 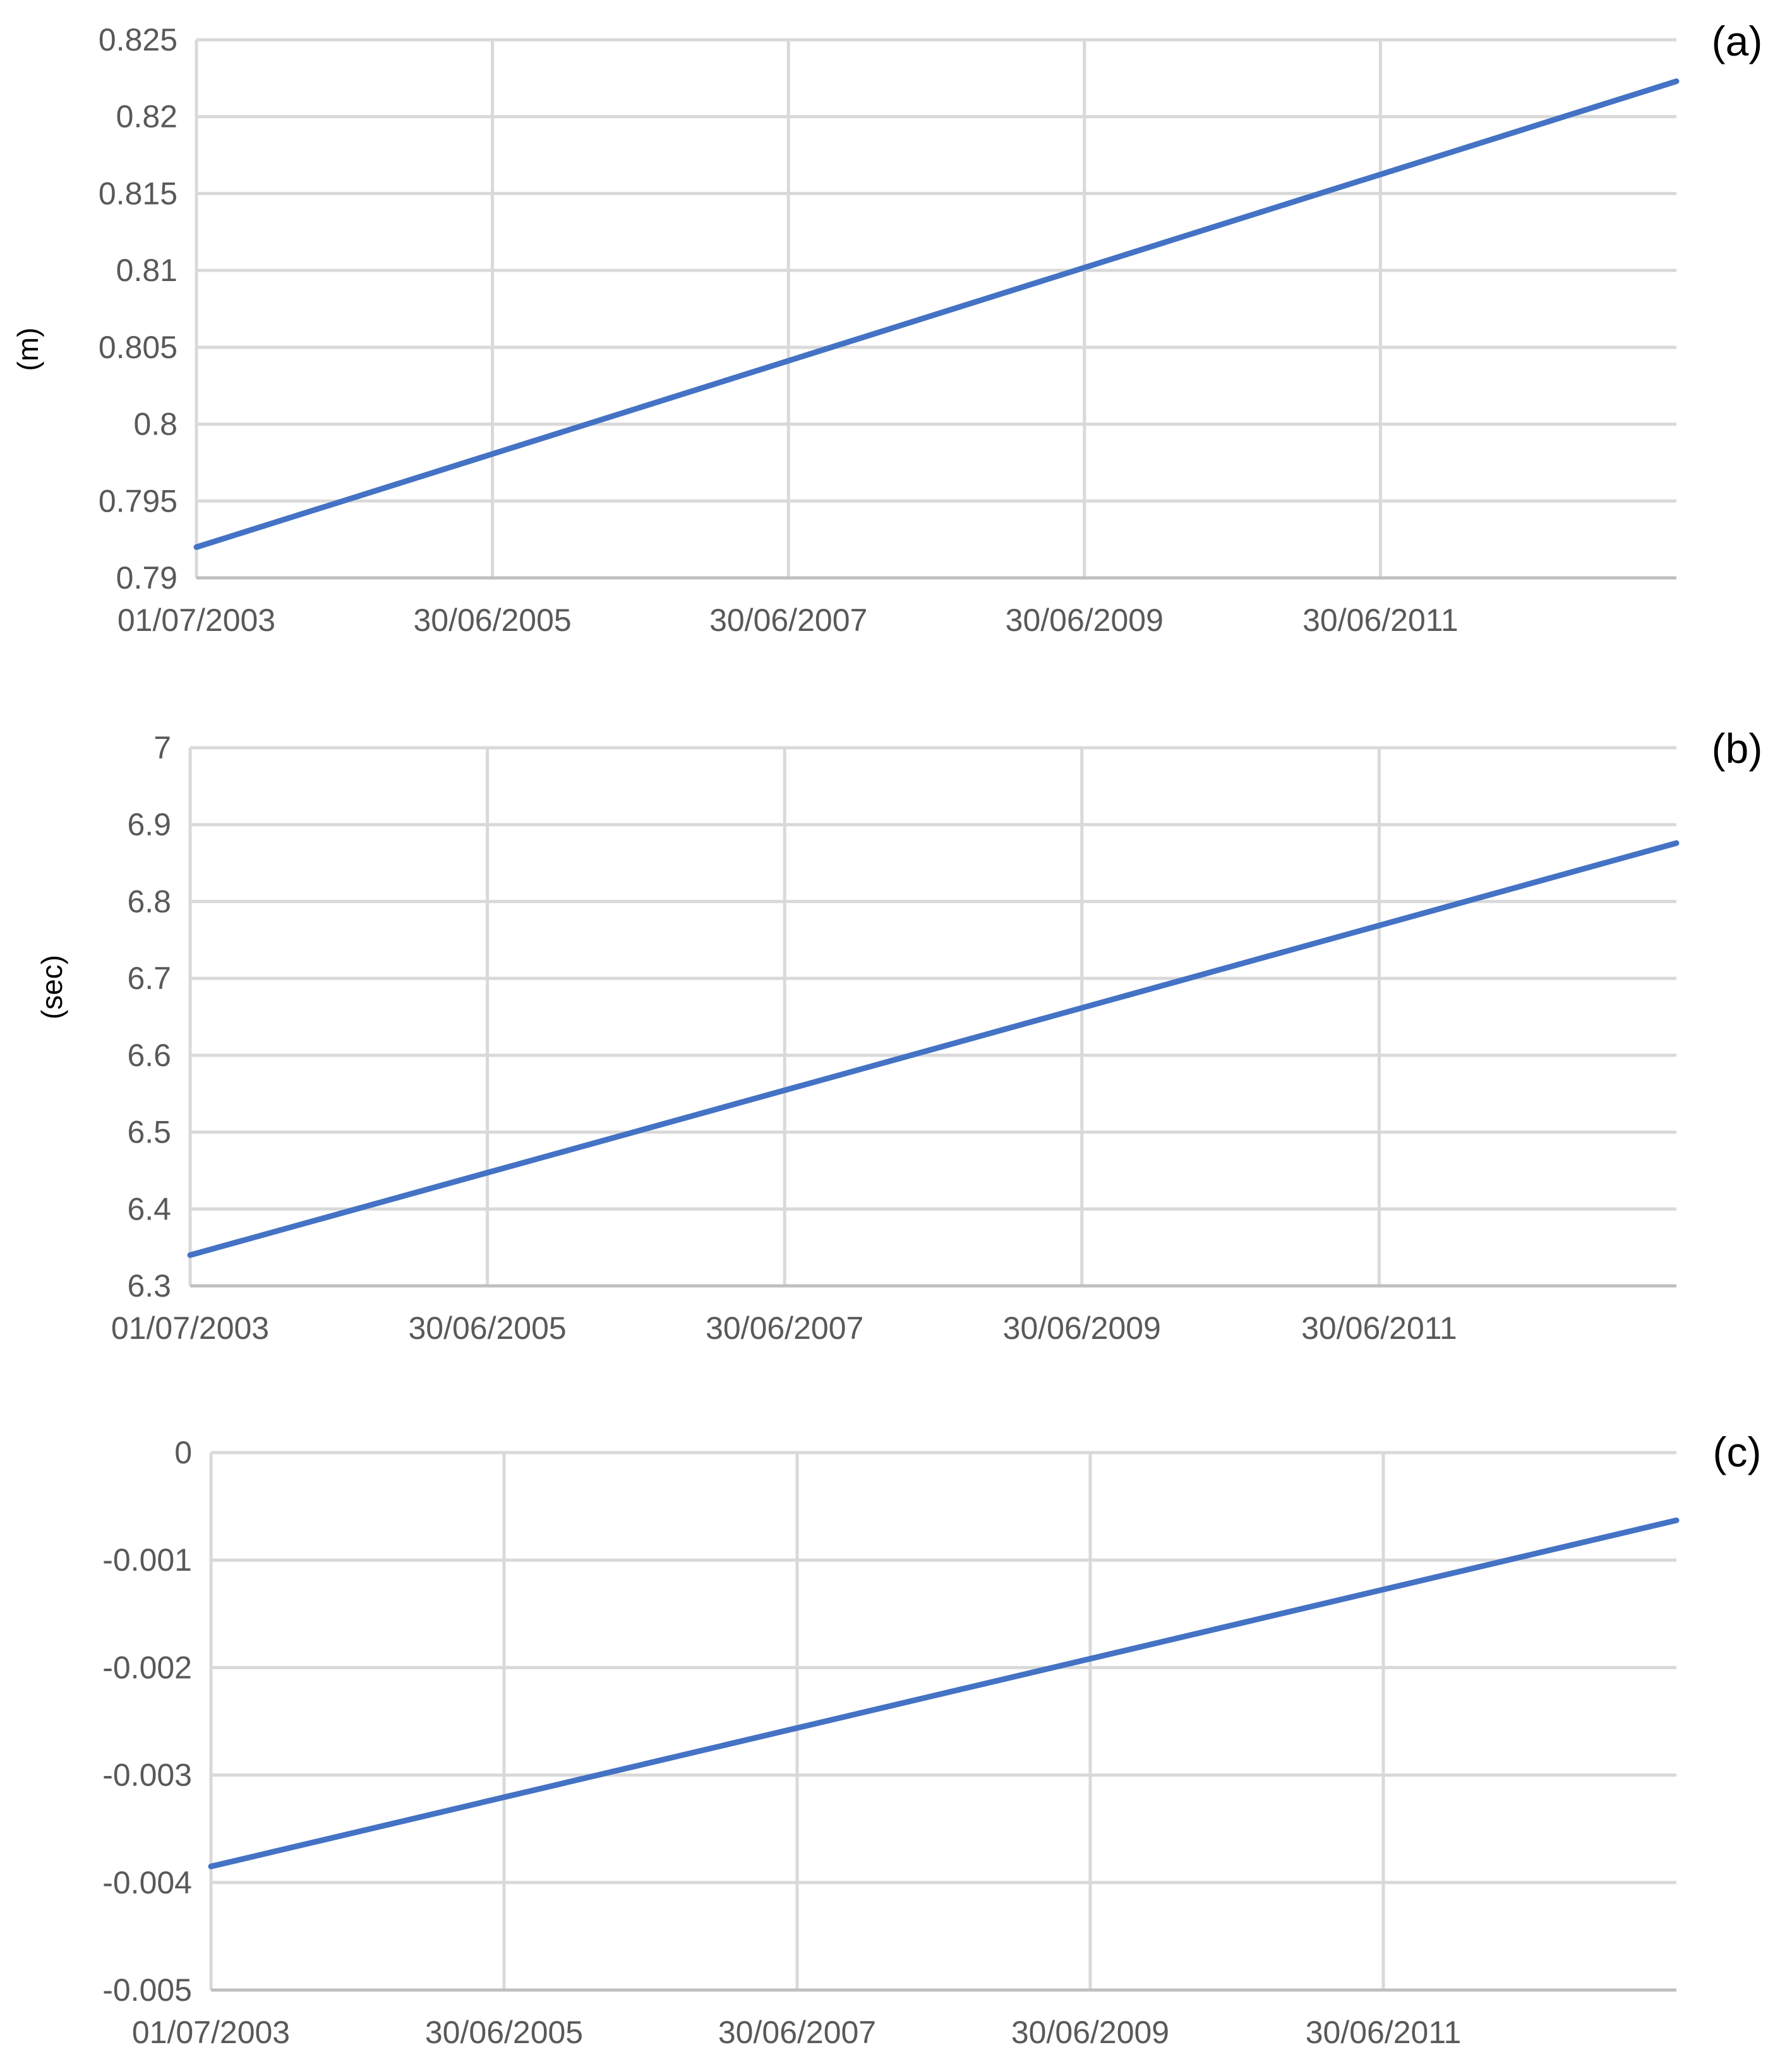 I want to click on y-axis-title: (m), so click(x=28, y=349).